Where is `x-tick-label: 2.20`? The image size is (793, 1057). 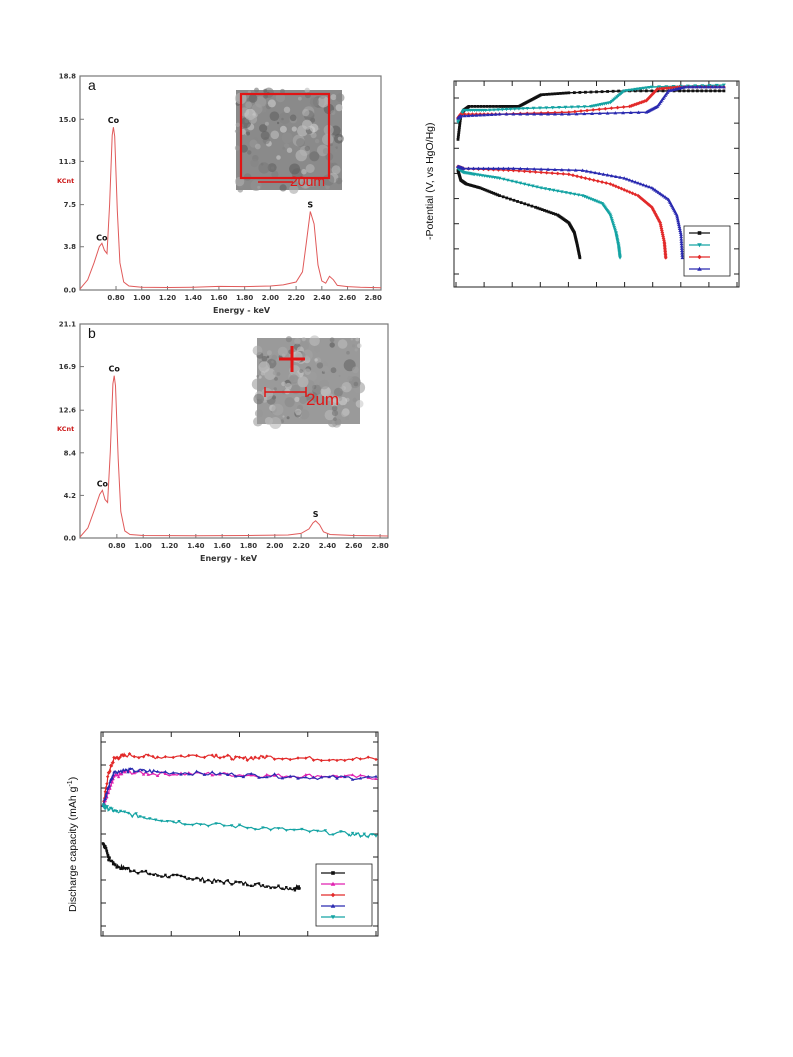
x-tick-label: 2.20 is located at coordinates (295, 298).